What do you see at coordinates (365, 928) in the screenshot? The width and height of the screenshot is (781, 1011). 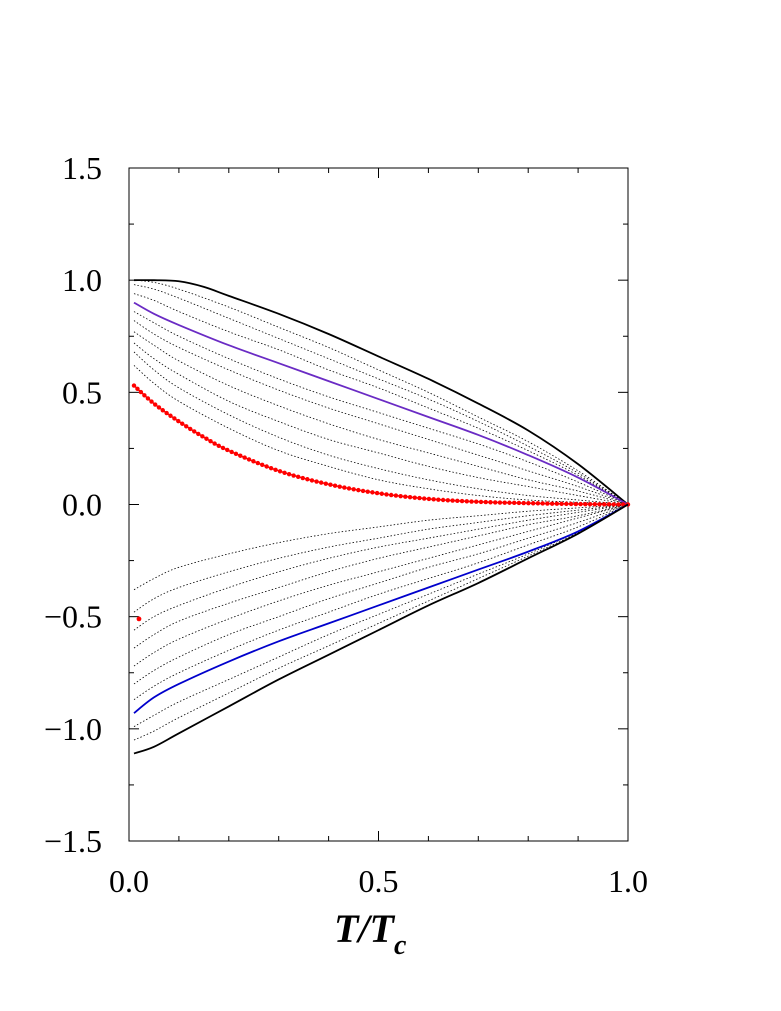 I see `x-axis-title-main: T/T` at bounding box center [365, 928].